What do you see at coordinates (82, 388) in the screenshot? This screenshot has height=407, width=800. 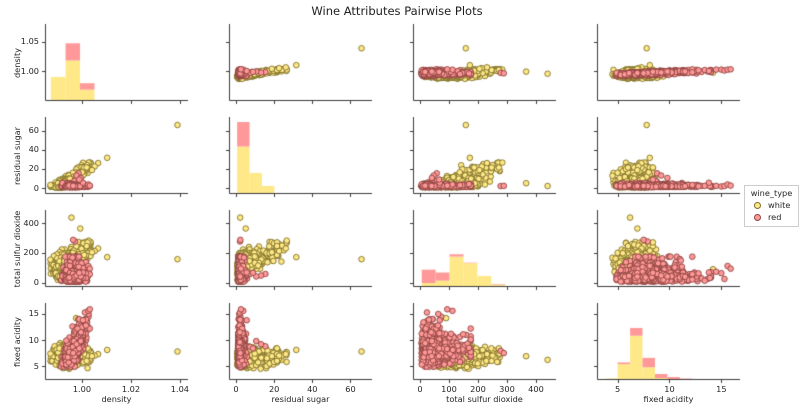 I see `x-tick-label: 1.00` at bounding box center [82, 388].